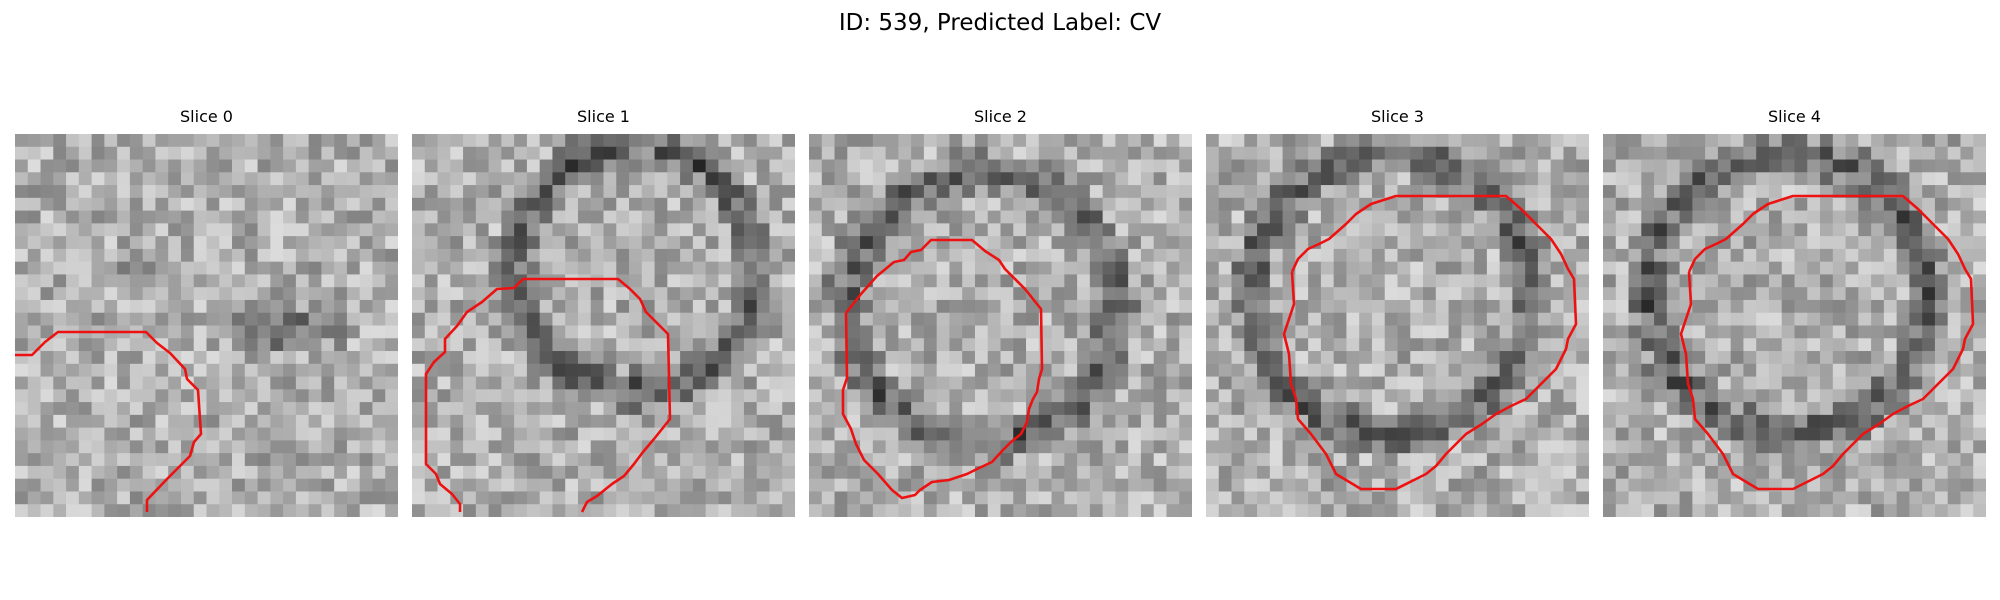  Describe the element at coordinates (1397, 116) in the screenshot. I see `slice-title: Slice 3` at that location.